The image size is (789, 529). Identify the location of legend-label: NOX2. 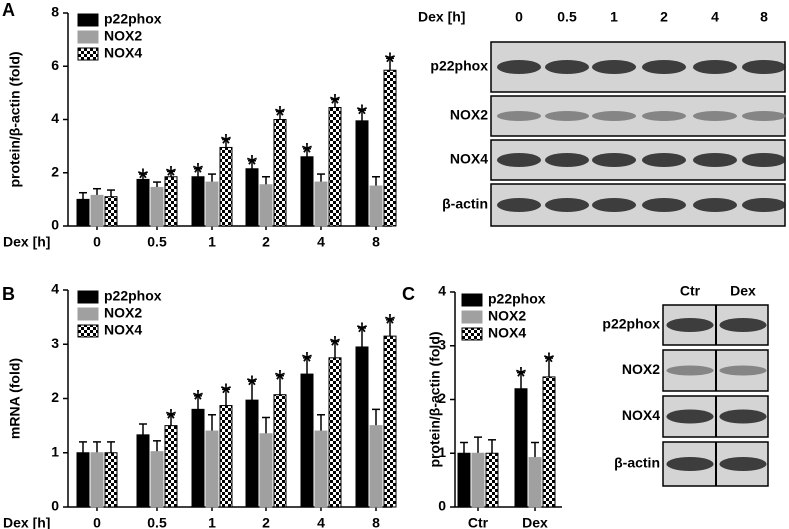
(123, 313).